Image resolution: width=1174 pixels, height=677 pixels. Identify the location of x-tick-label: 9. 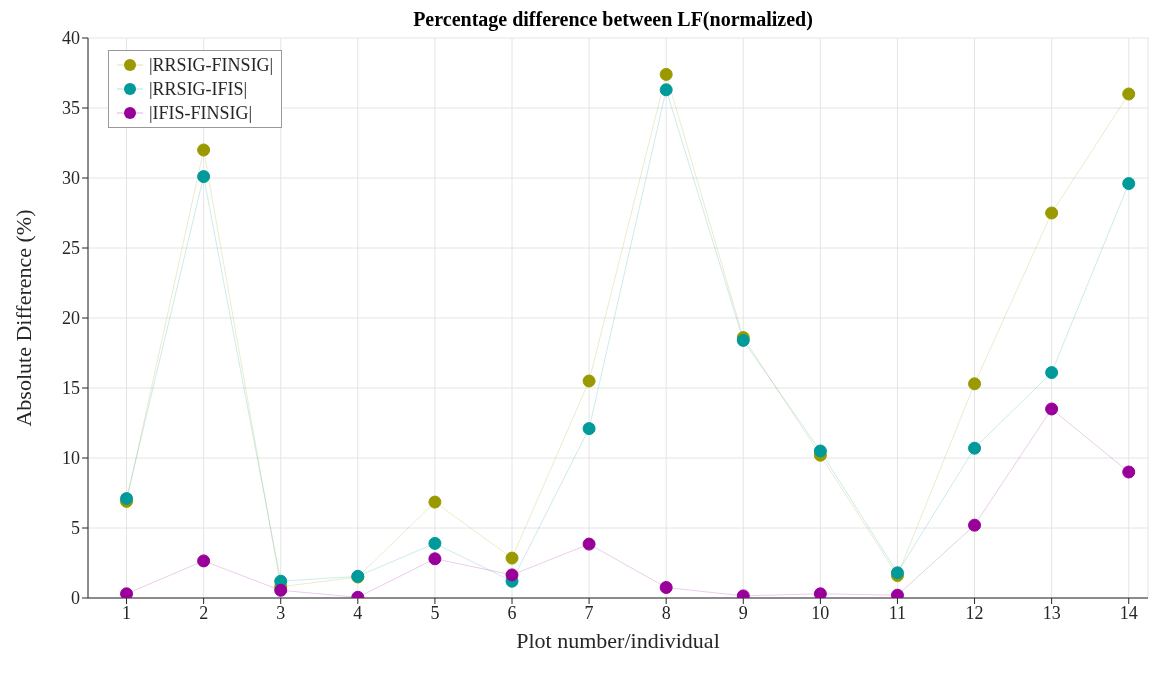
(743, 612).